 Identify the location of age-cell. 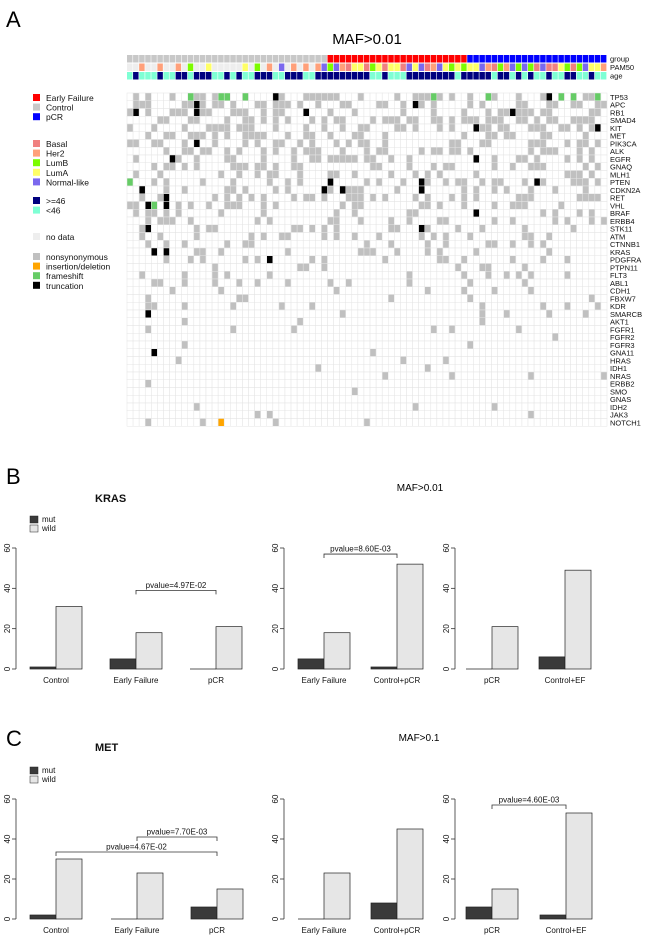
(336, 76).